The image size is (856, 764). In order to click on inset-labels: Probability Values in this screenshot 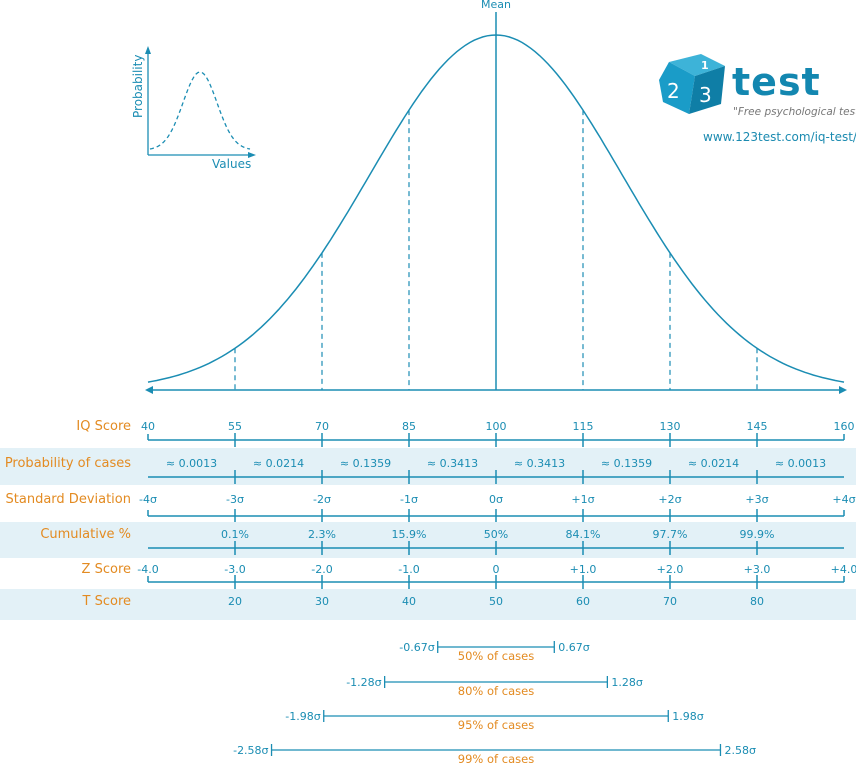, I will do `click(191, 113)`.